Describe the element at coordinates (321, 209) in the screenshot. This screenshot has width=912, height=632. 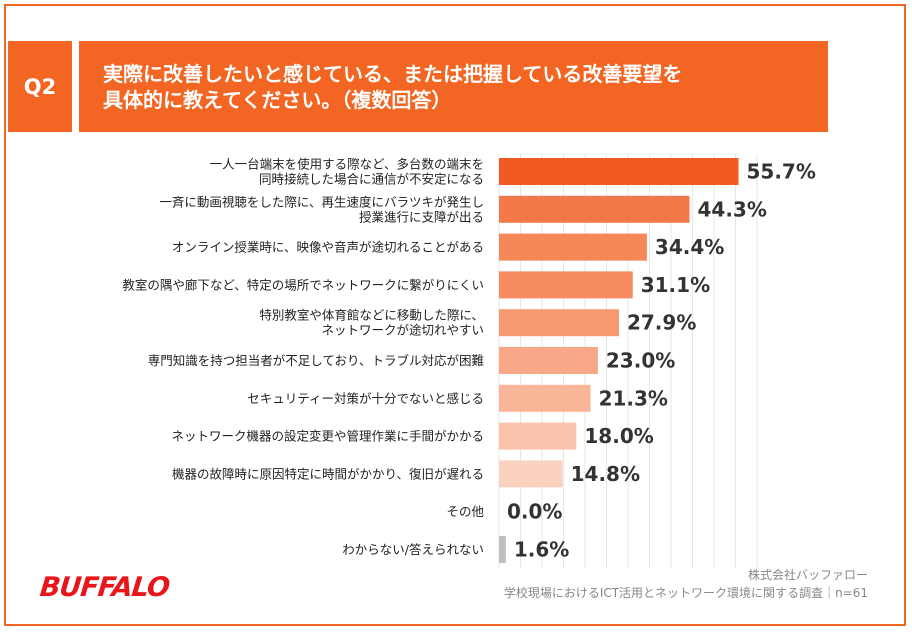
I see `category-label: 一斉に動画視聴をした際に、再生速度にバラツキが発生し授業進行に支障が出る` at that location.